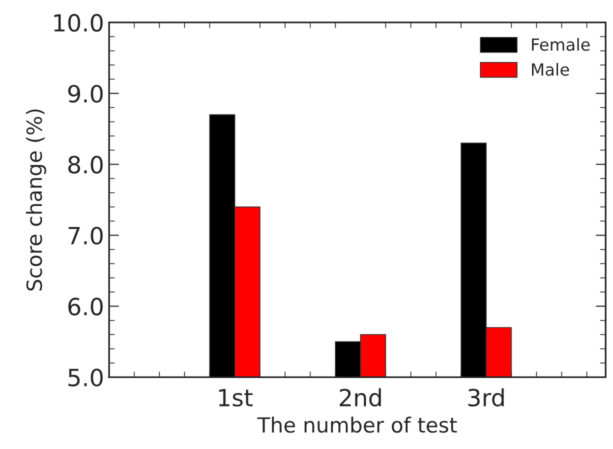  I want to click on y-tick-label: 8.0, so click(85, 165).